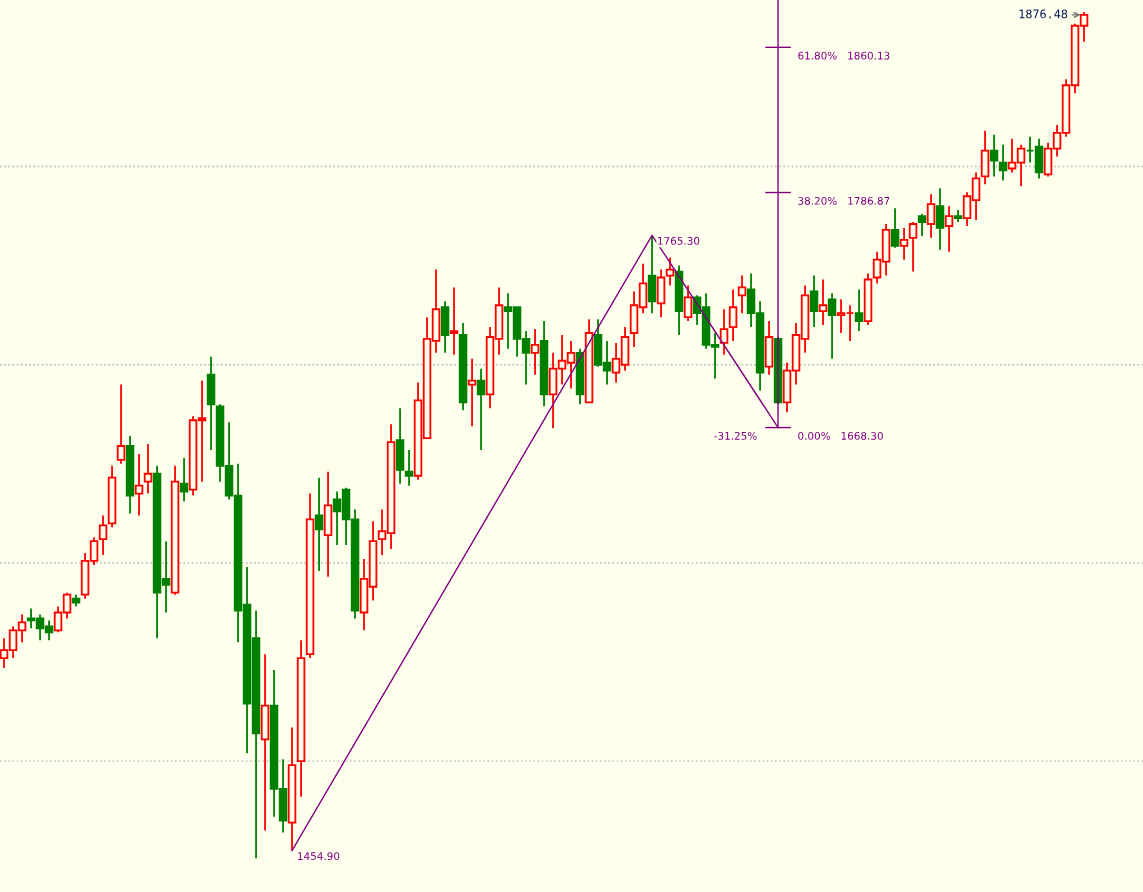 The height and width of the screenshot is (892, 1143). Describe the element at coordinates (1043, 14) in the screenshot. I see `text: 1876.48` at that location.